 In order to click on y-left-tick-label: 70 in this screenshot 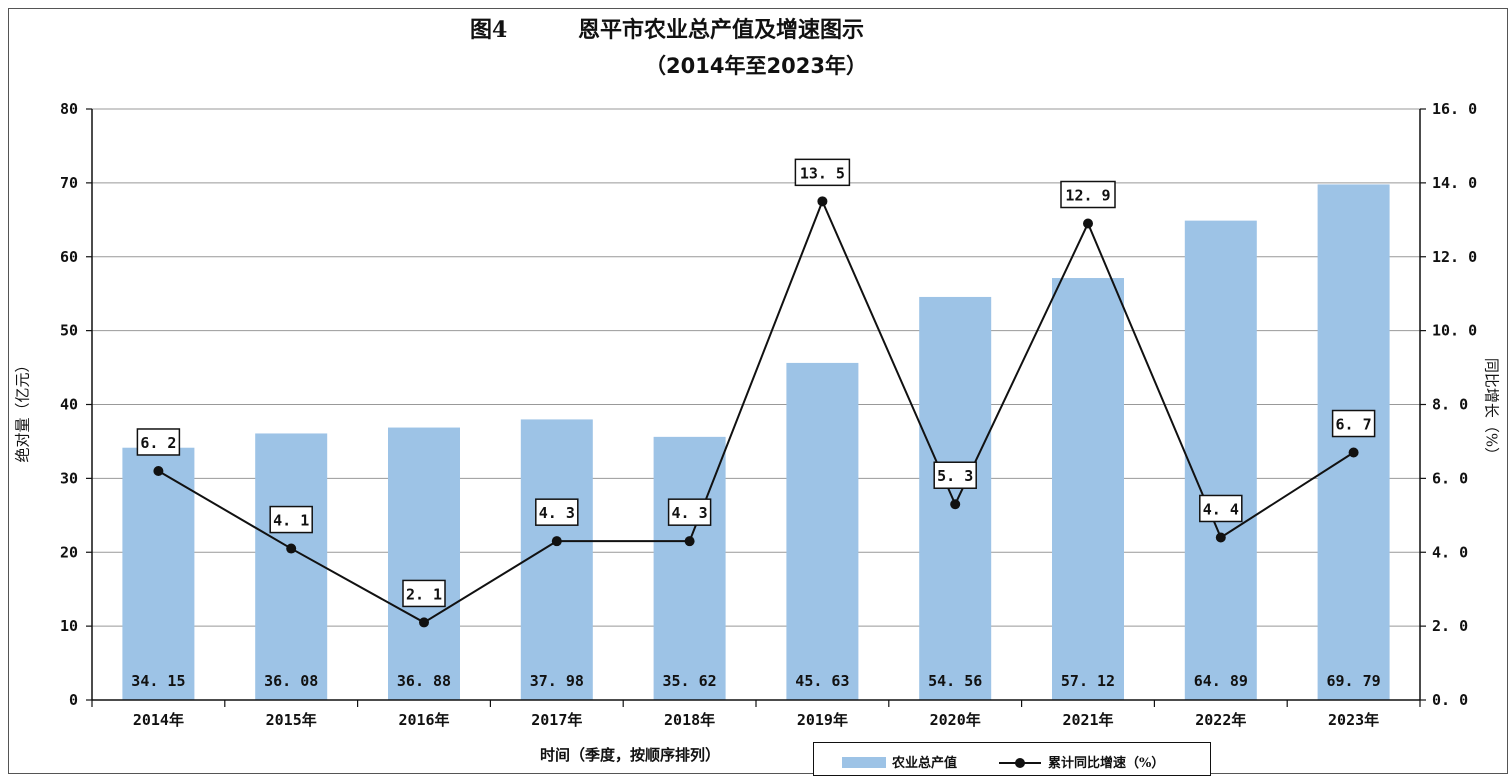, I will do `click(69, 183)`.